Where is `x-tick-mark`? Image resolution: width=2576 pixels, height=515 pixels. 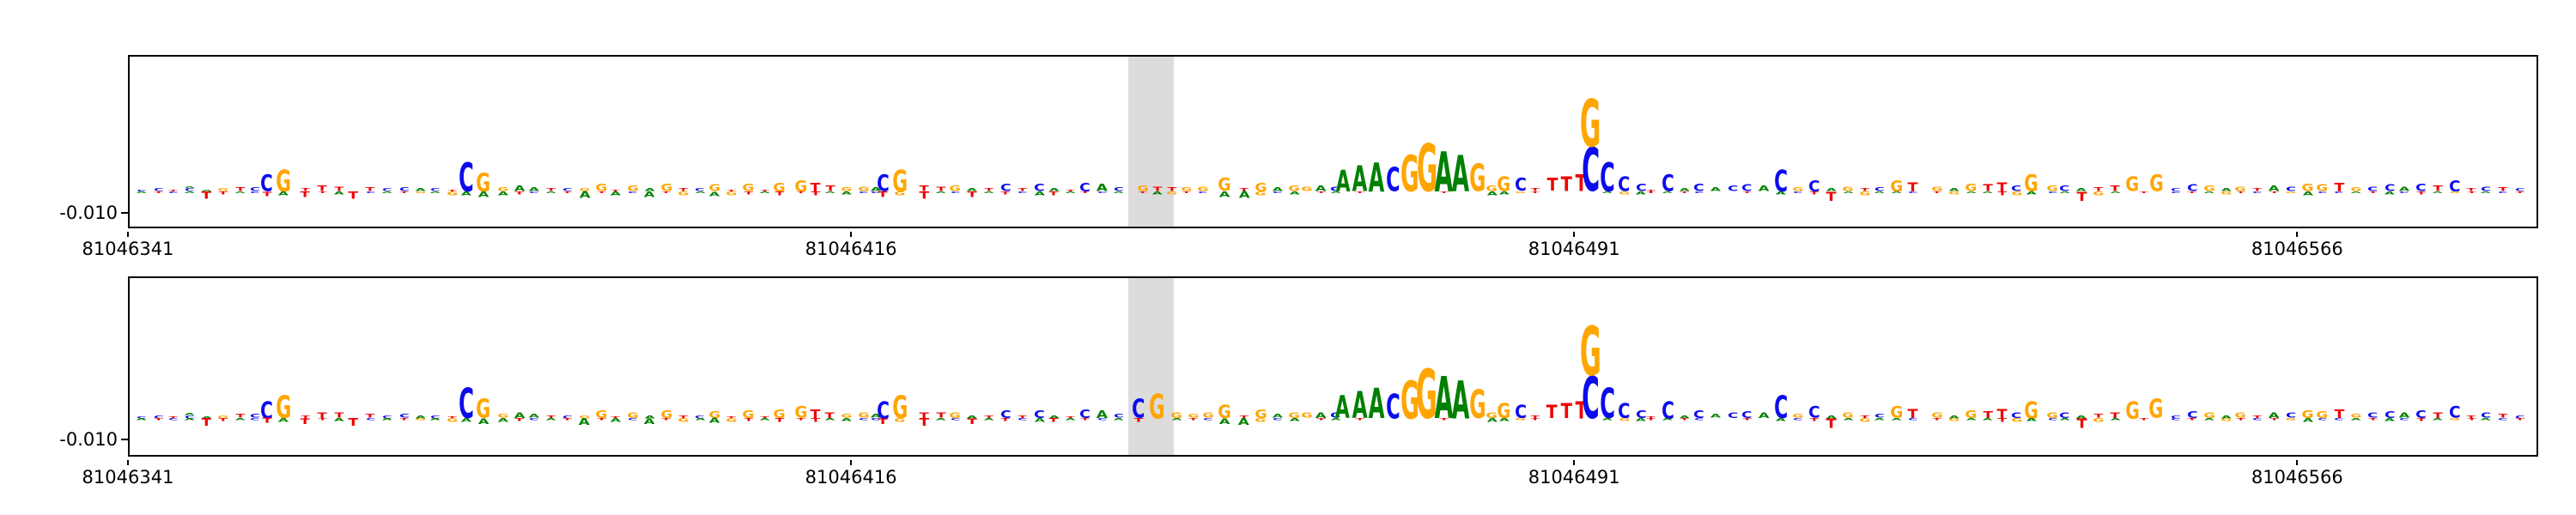 x-tick-mark is located at coordinates (852, 234).